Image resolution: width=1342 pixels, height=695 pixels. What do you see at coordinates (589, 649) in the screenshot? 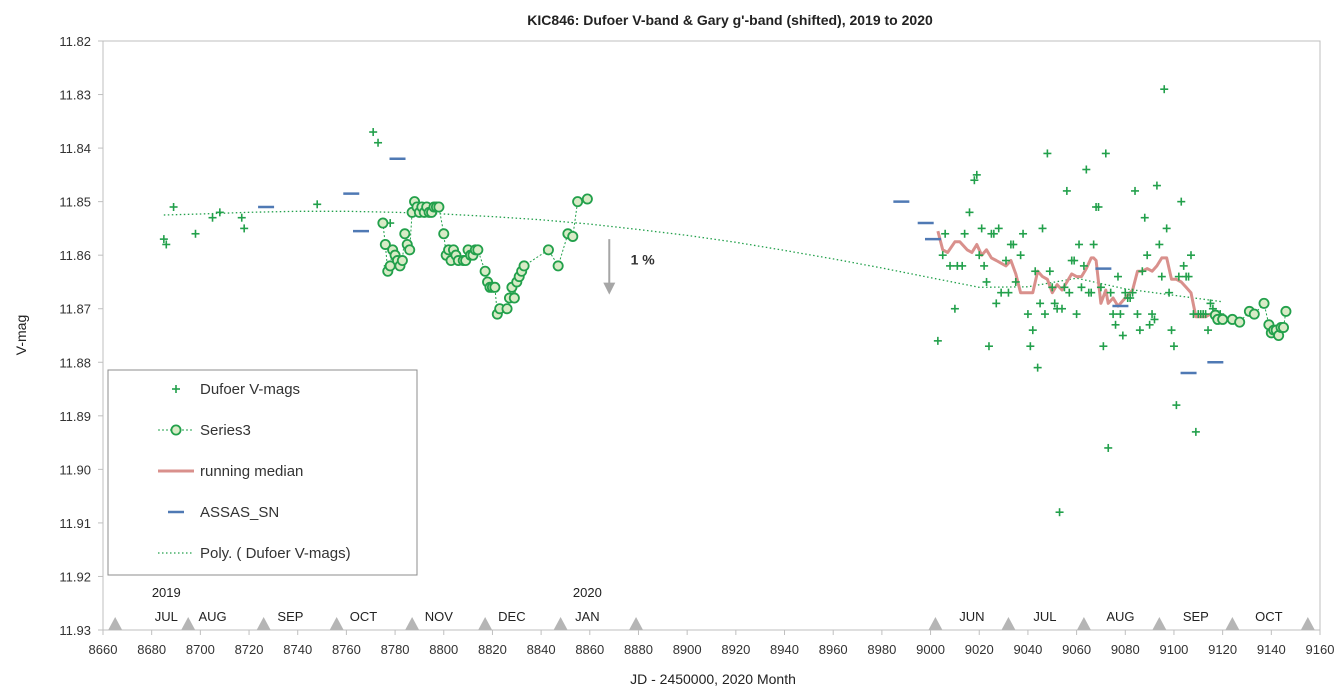
I see `x-tick-label: 8860` at bounding box center [589, 649].